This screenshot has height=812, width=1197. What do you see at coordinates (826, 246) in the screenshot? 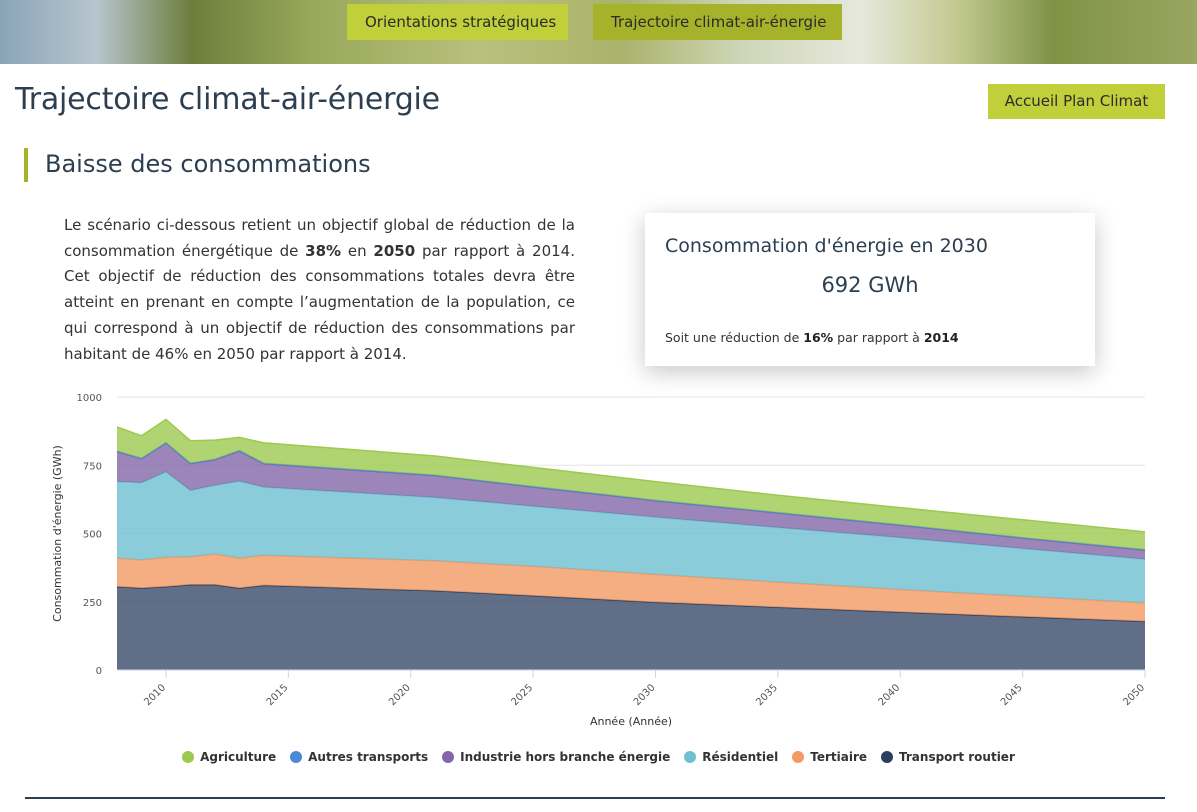
I see `stat-card-title: Consommation d'énergie en 2030` at bounding box center [826, 246].